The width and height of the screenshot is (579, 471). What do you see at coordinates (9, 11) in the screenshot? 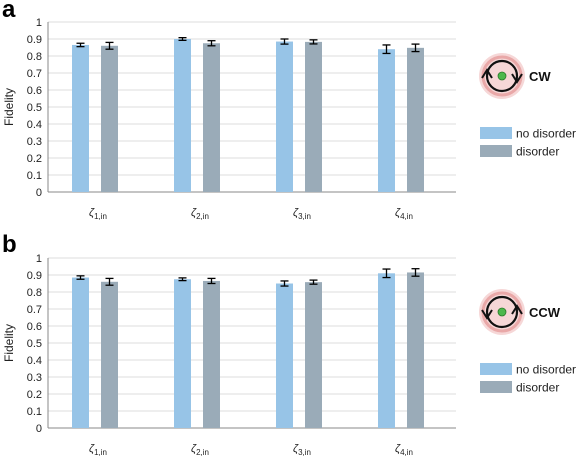
I see `panel-a-letter: a` at bounding box center [9, 11].